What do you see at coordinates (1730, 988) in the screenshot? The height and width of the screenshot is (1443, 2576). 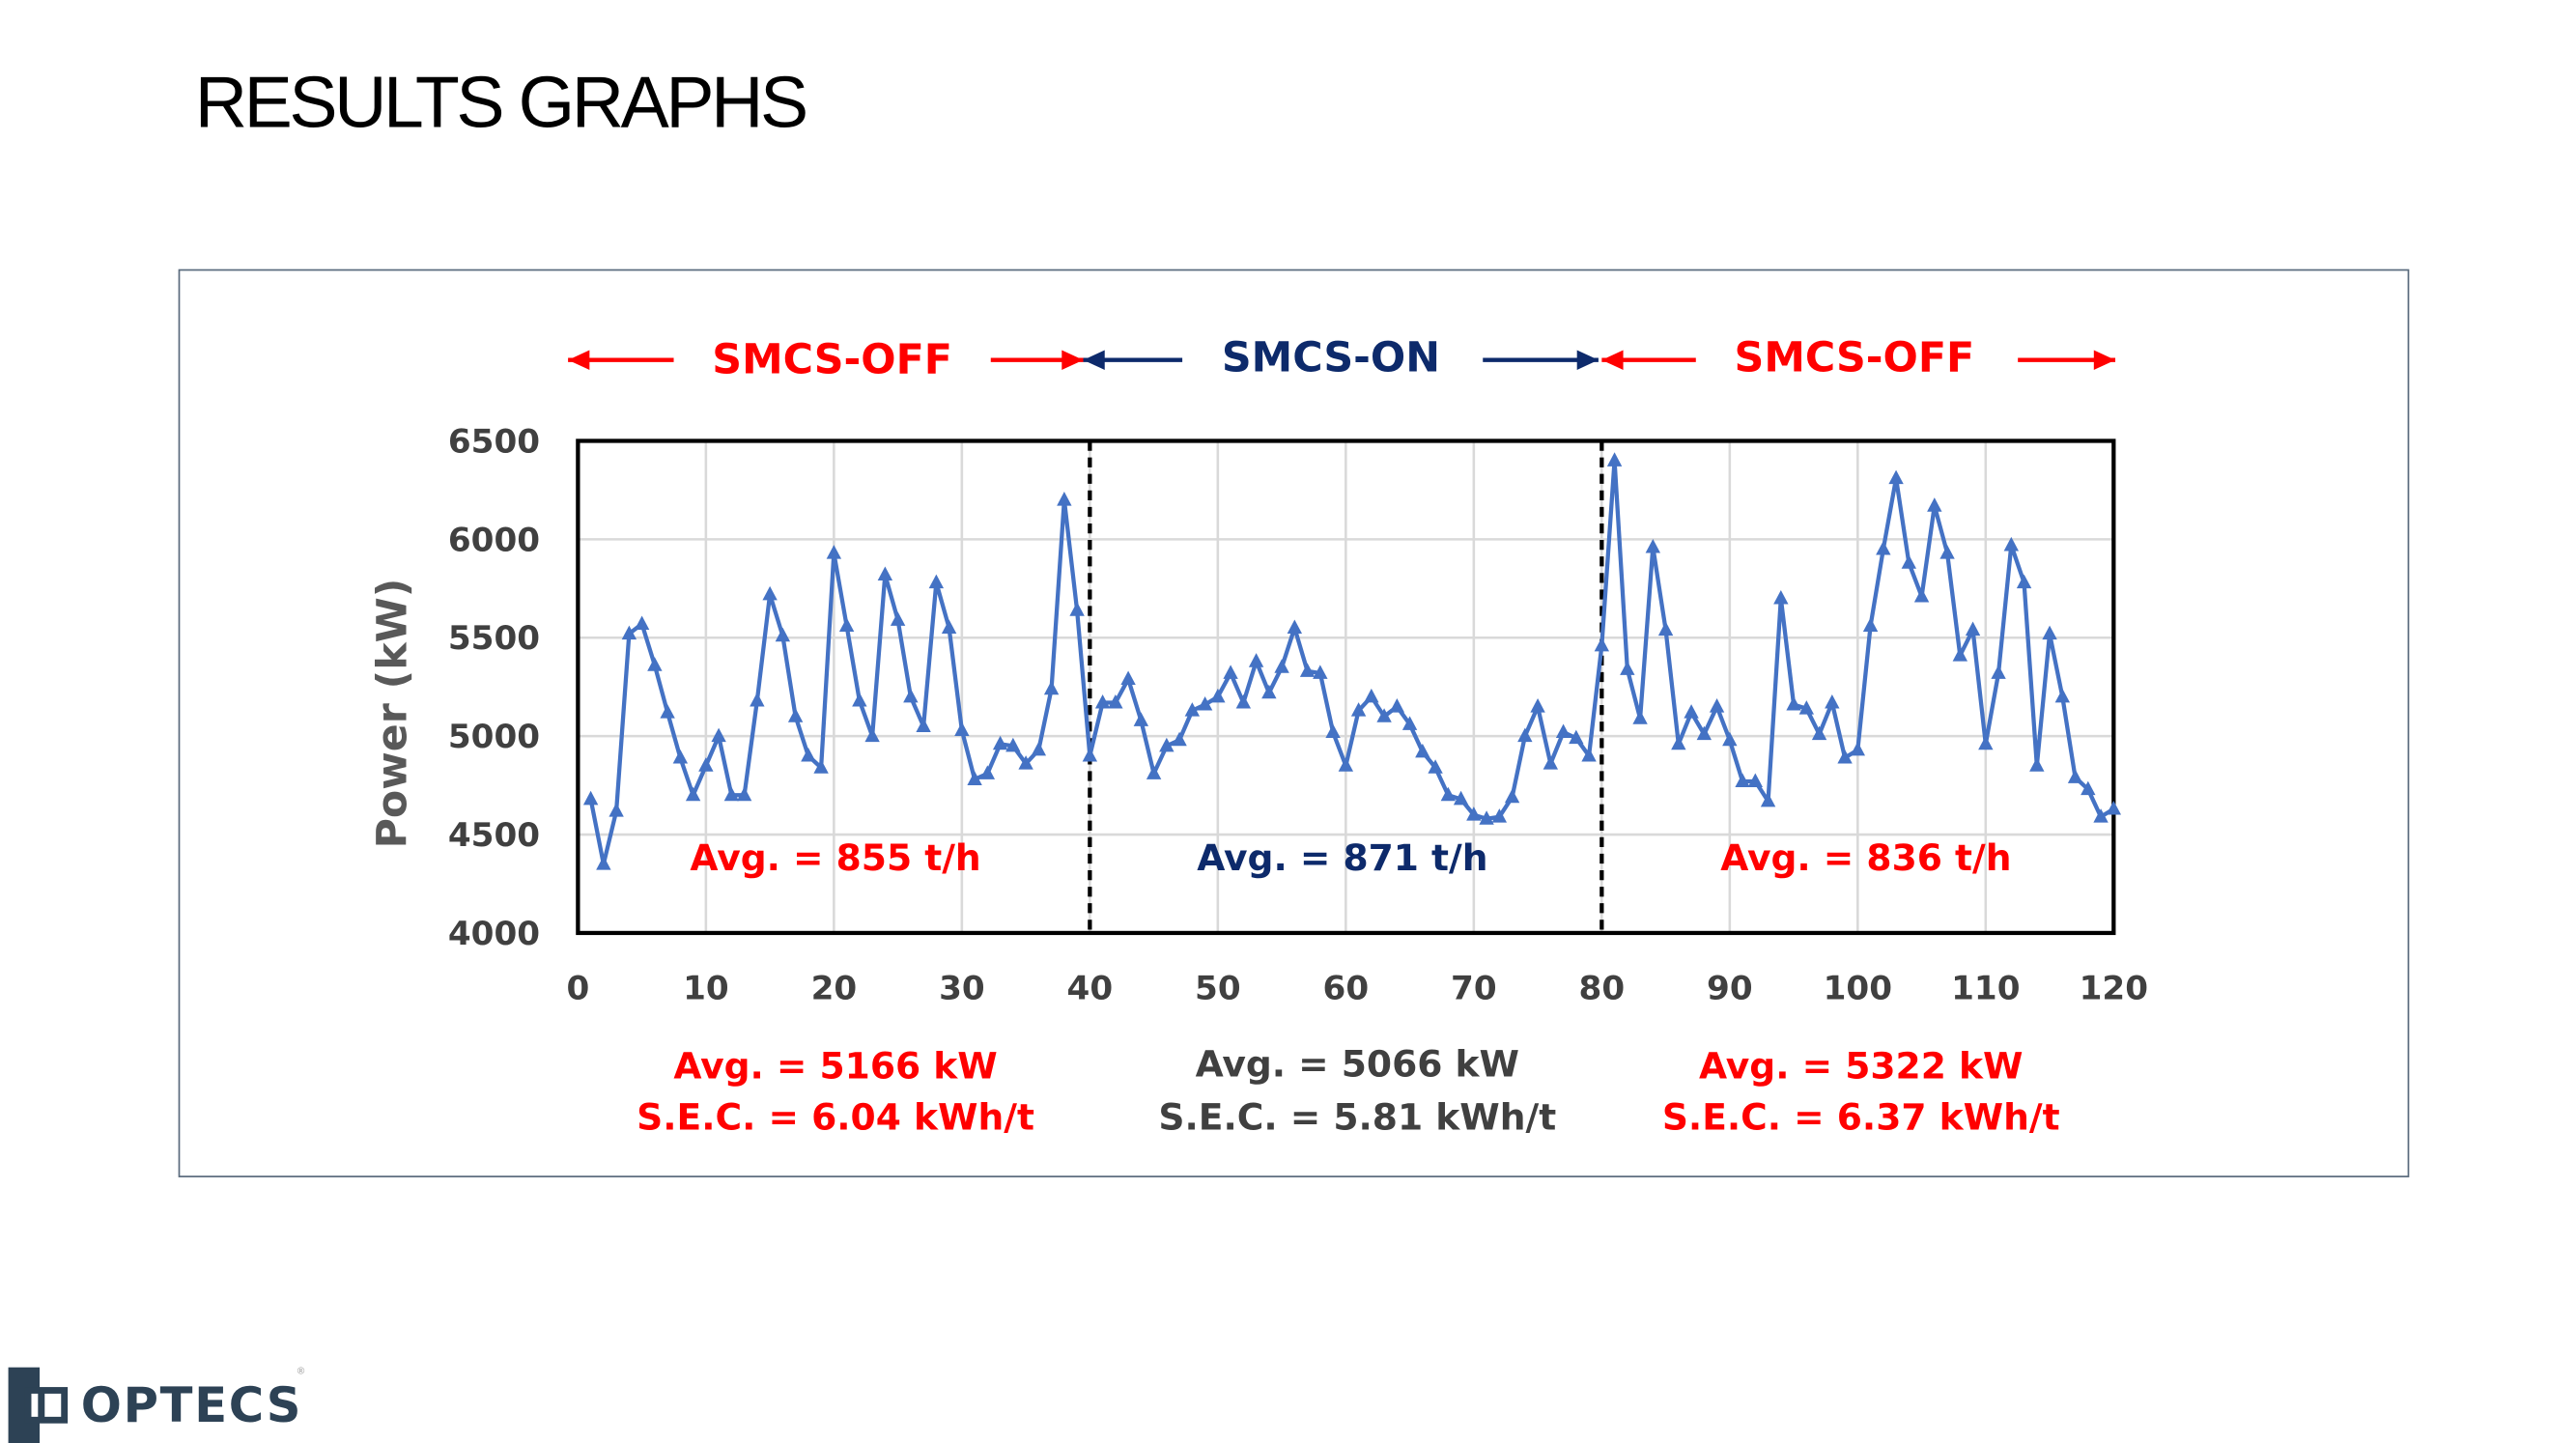 I see `x-tick-label: 90` at bounding box center [1730, 988].